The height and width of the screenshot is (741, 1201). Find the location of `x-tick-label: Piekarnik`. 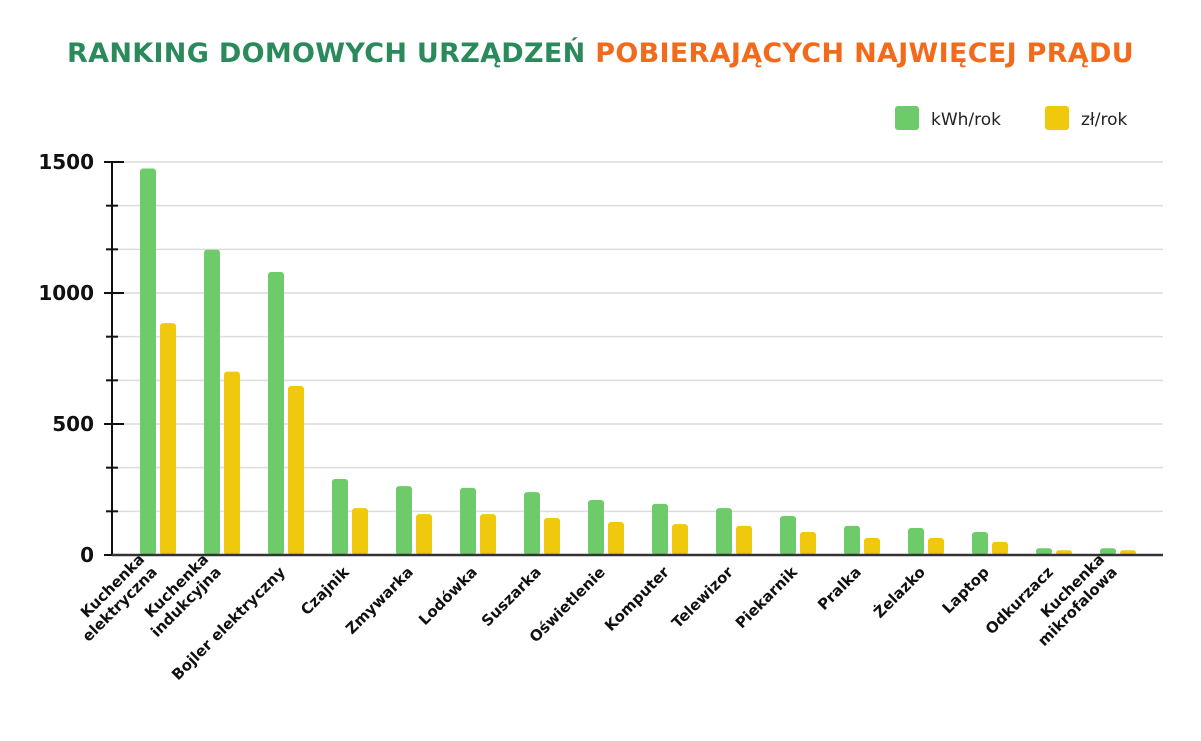

x-tick-label: Piekarnik is located at coordinates (767, 597).